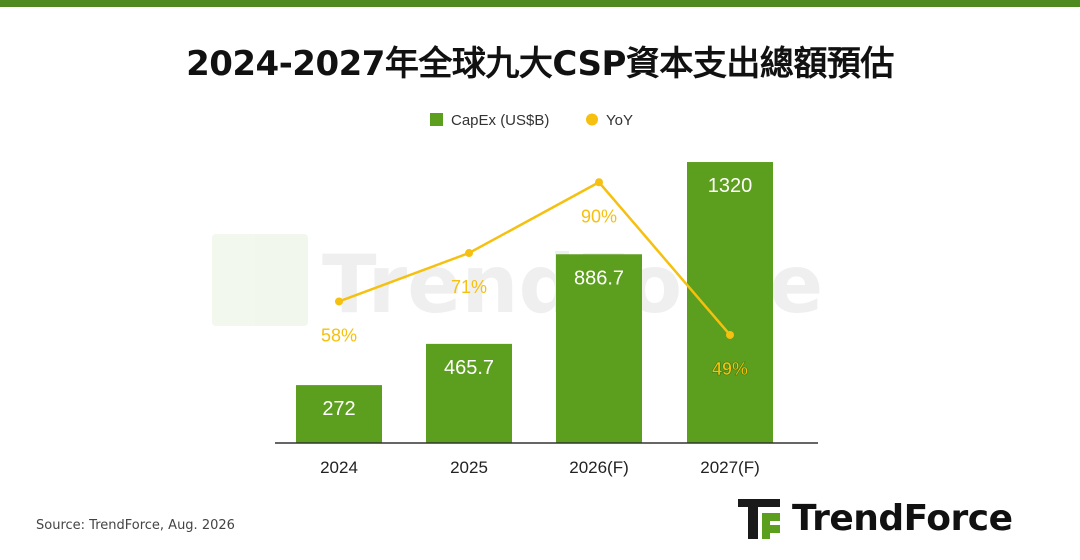  Describe the element at coordinates (540, 64) in the screenshot. I see `chart-title: 2024-2027年全球九大CSP資本支出總額預估` at that location.